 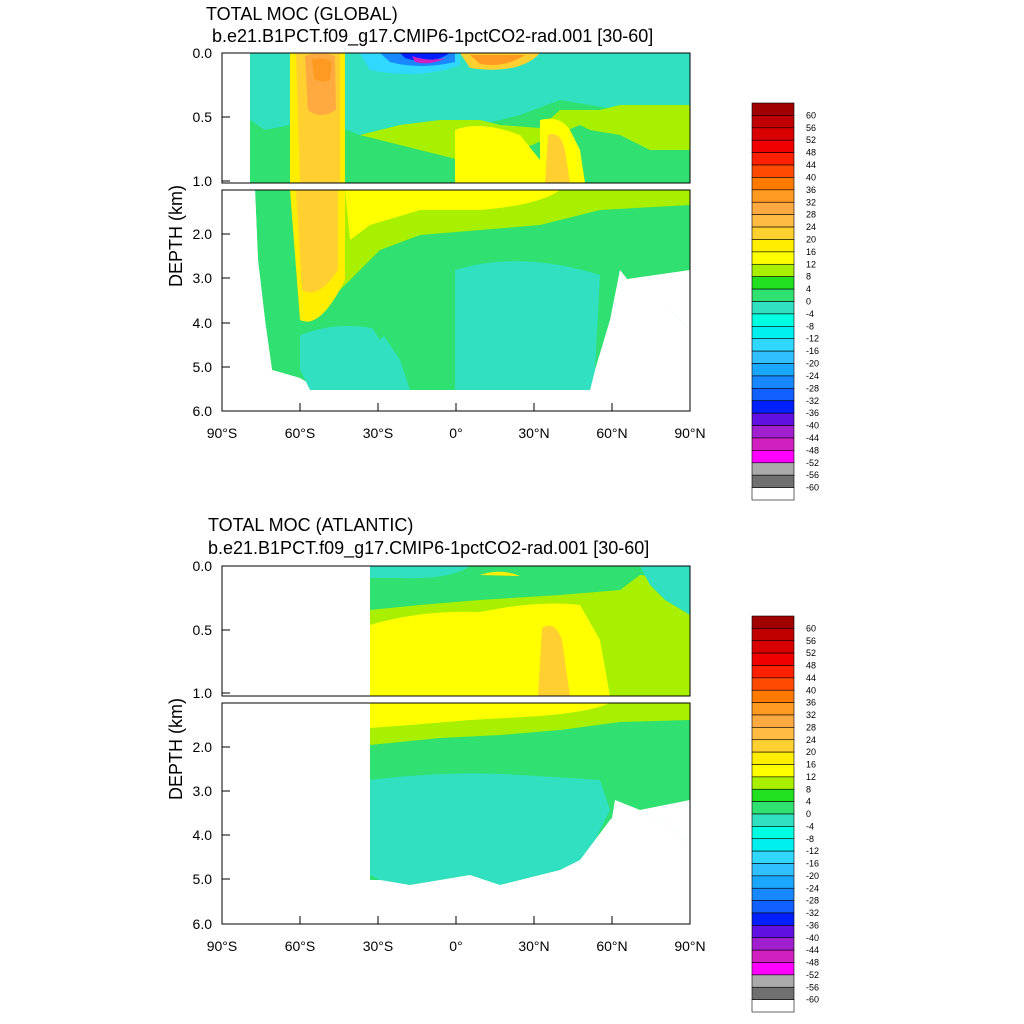 I want to click on global-x-ticks, so click(x=456, y=407).